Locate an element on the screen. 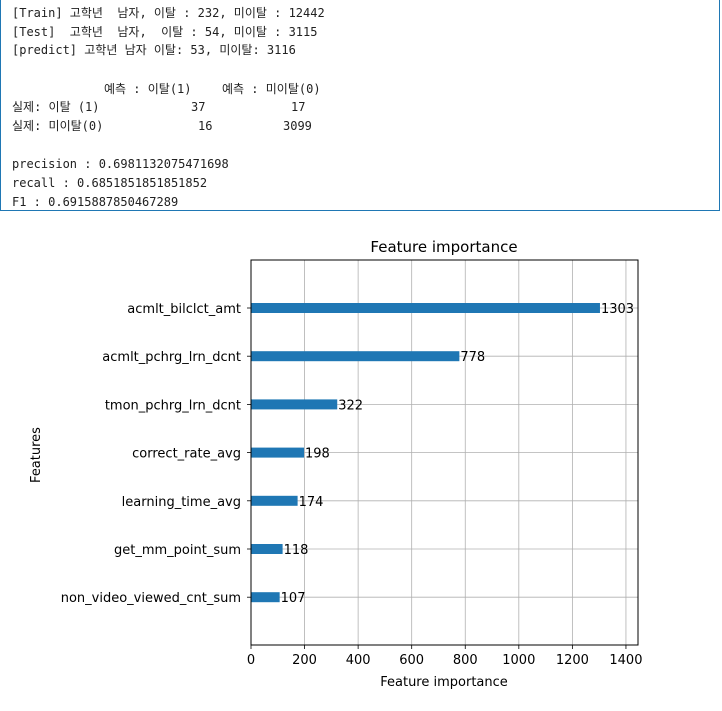 This screenshot has height=711, width=722. matrix-cell-value: 16 is located at coordinates (205, 126).